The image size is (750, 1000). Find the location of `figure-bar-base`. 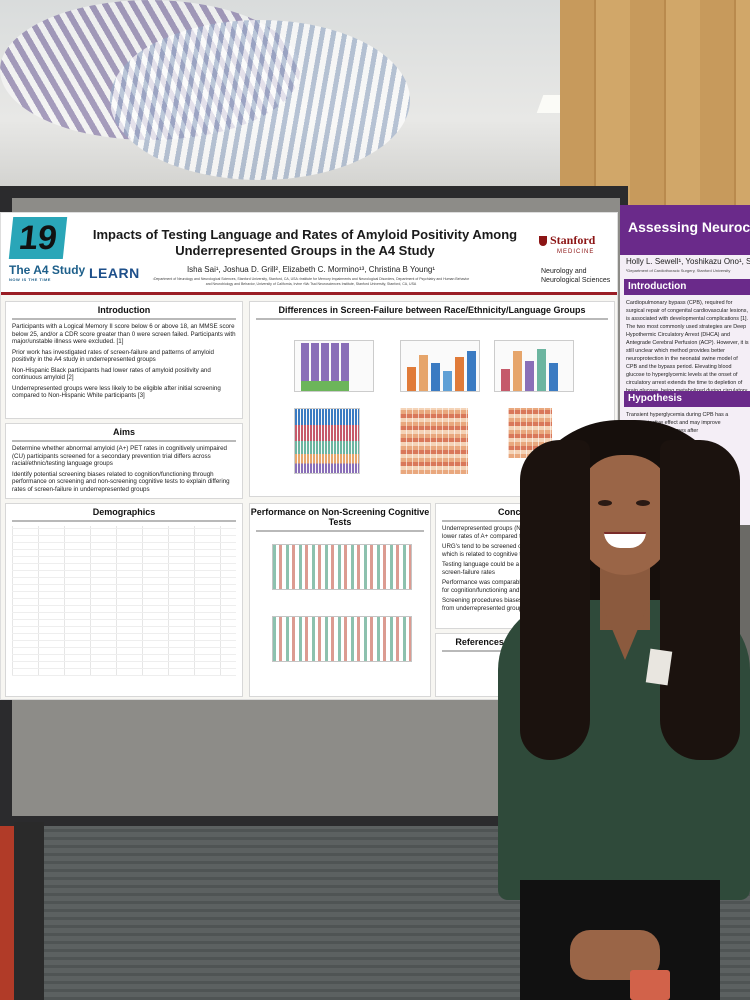

figure-bar-base is located at coordinates (325, 386).